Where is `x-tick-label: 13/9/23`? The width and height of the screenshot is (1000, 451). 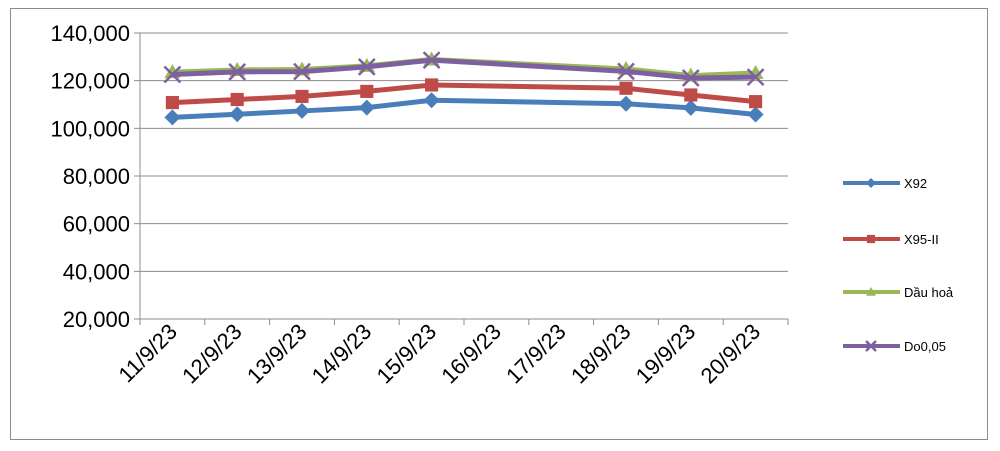
x-tick-label: 13/9/23 is located at coordinates (277, 354).